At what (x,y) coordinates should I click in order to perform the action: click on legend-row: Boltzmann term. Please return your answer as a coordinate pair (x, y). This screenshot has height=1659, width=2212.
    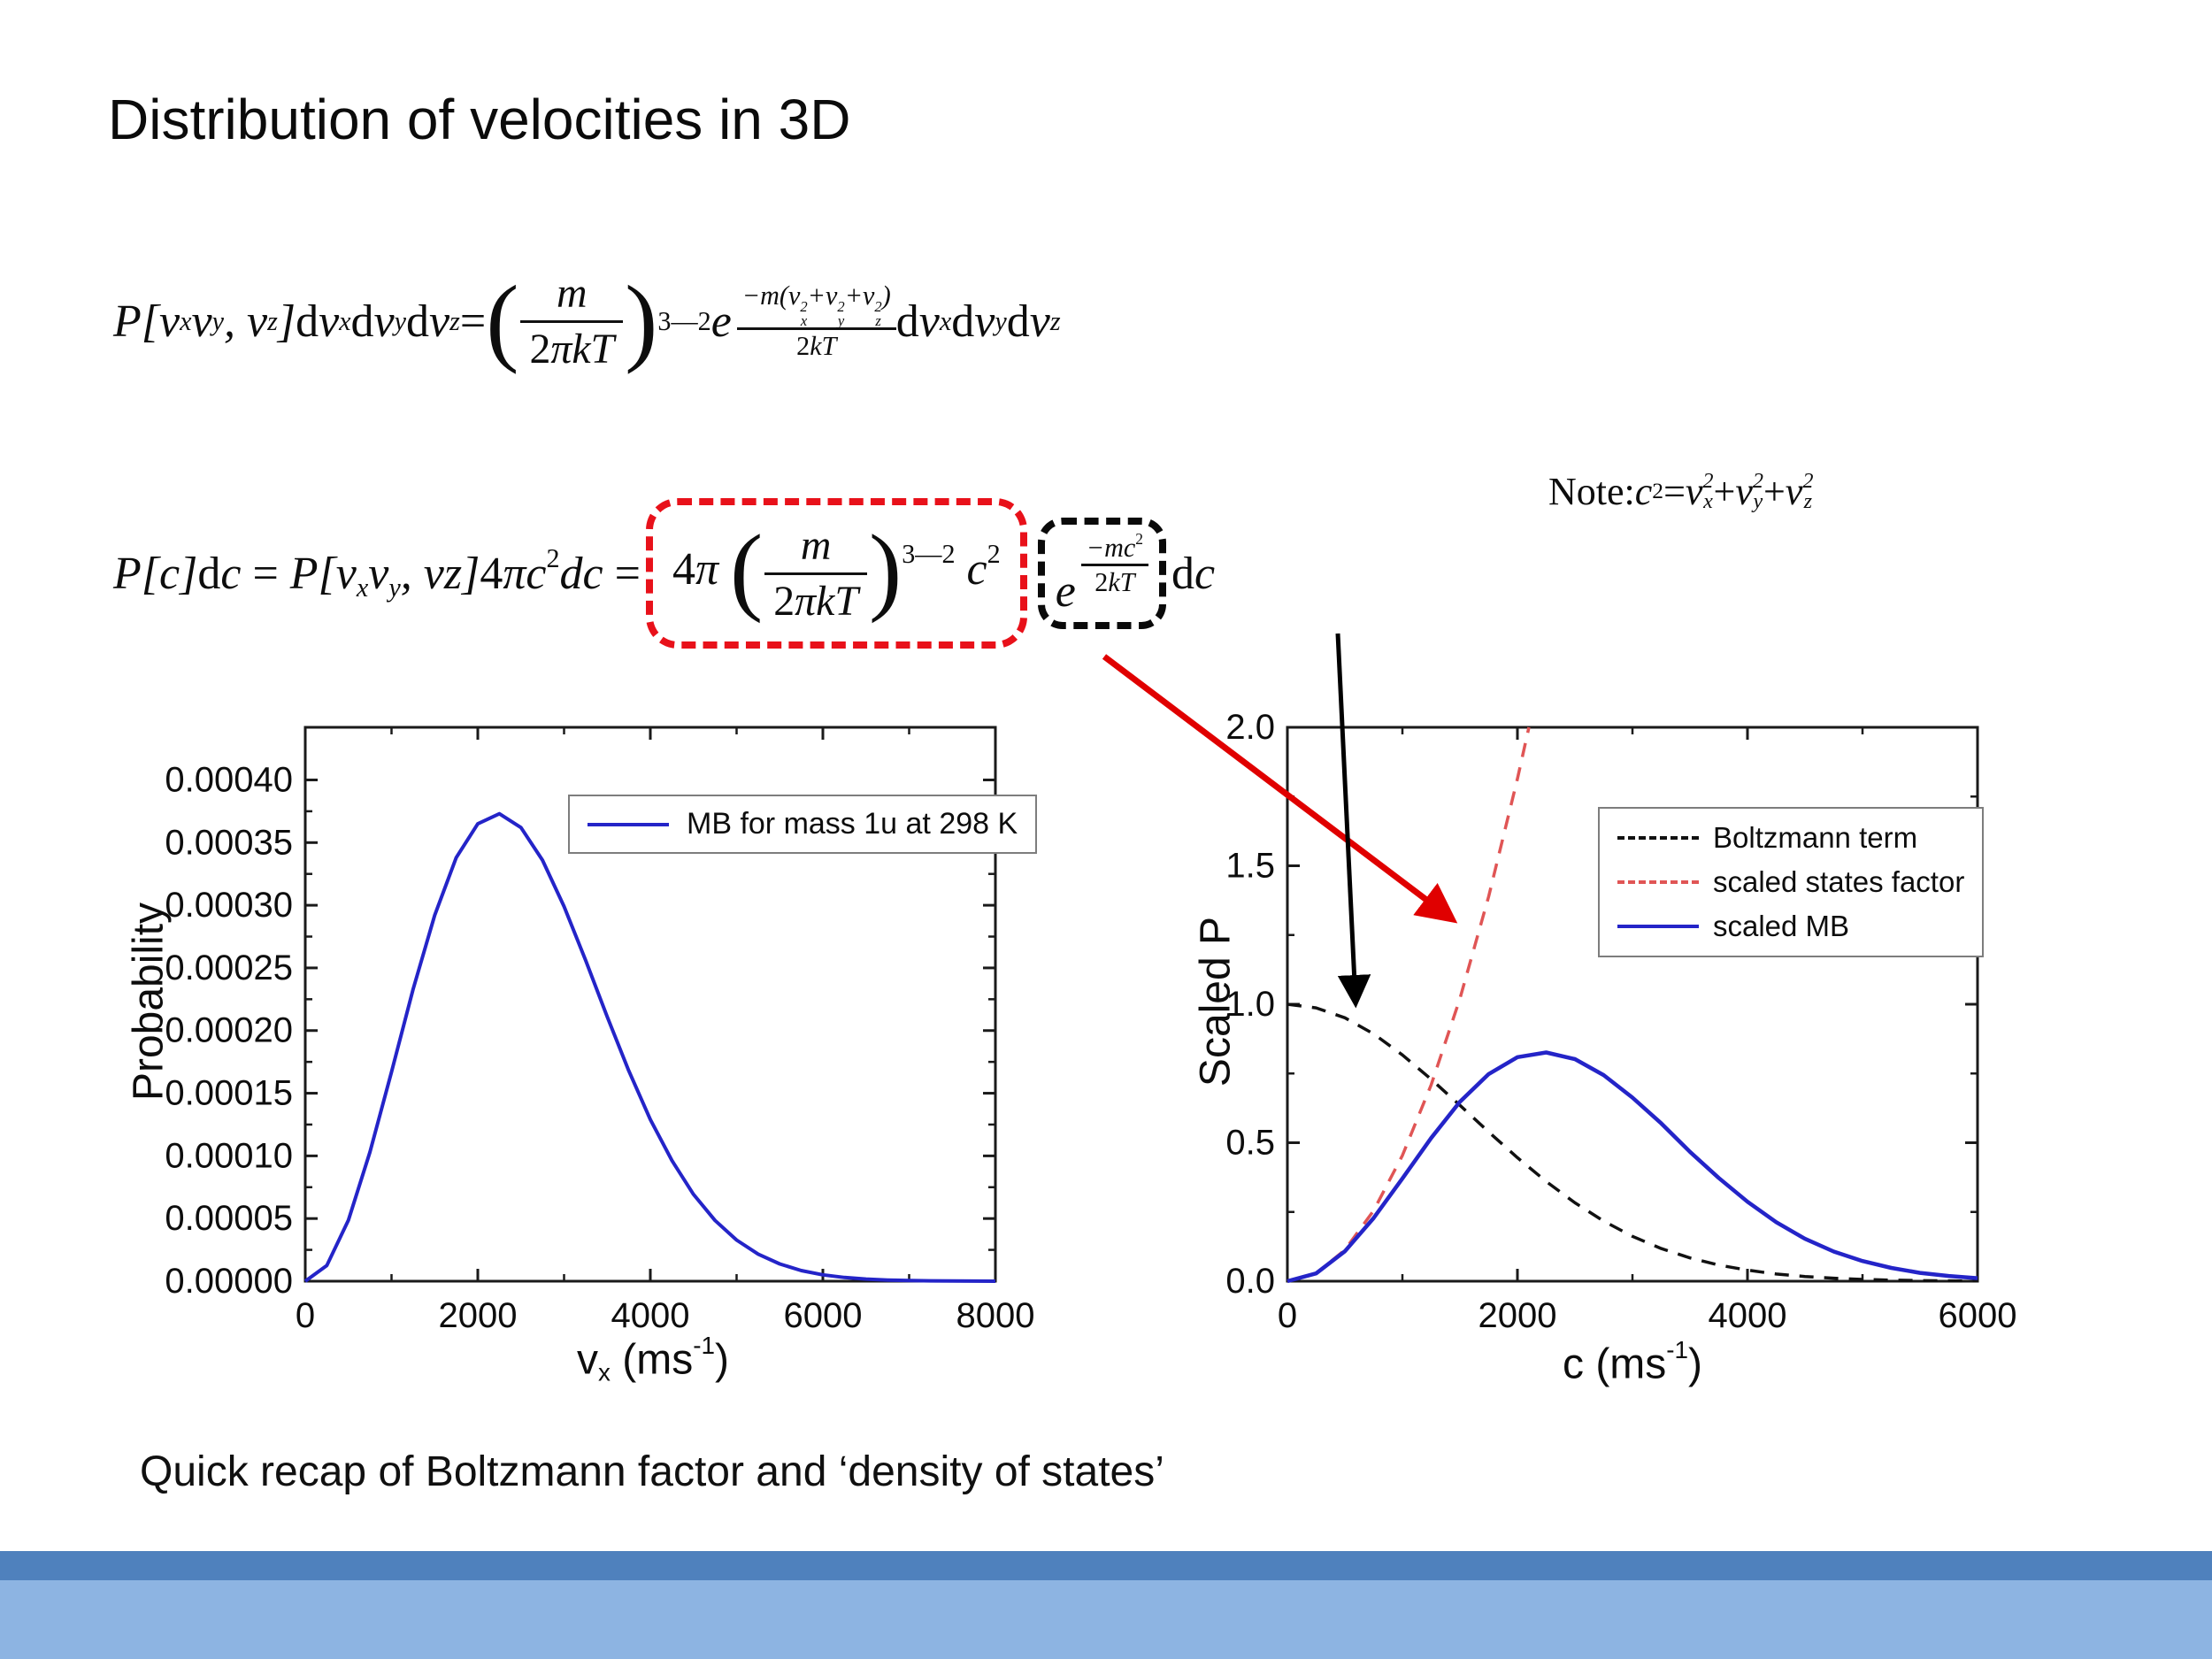
    Looking at the image, I should click on (1767, 838).